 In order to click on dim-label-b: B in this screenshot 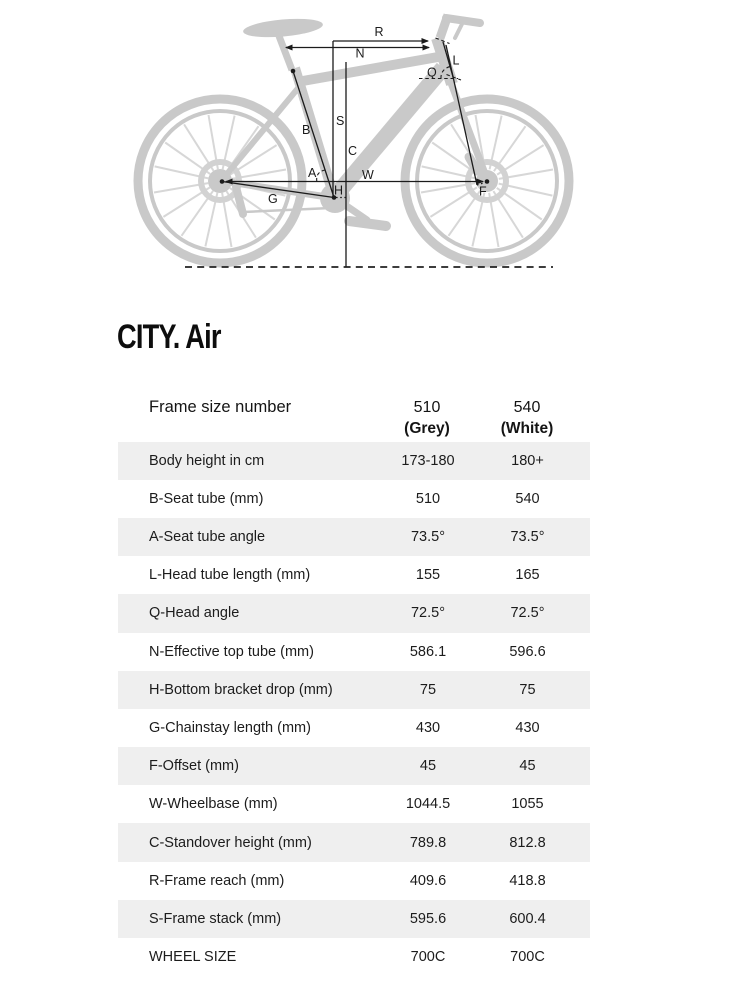, I will do `click(306, 130)`.